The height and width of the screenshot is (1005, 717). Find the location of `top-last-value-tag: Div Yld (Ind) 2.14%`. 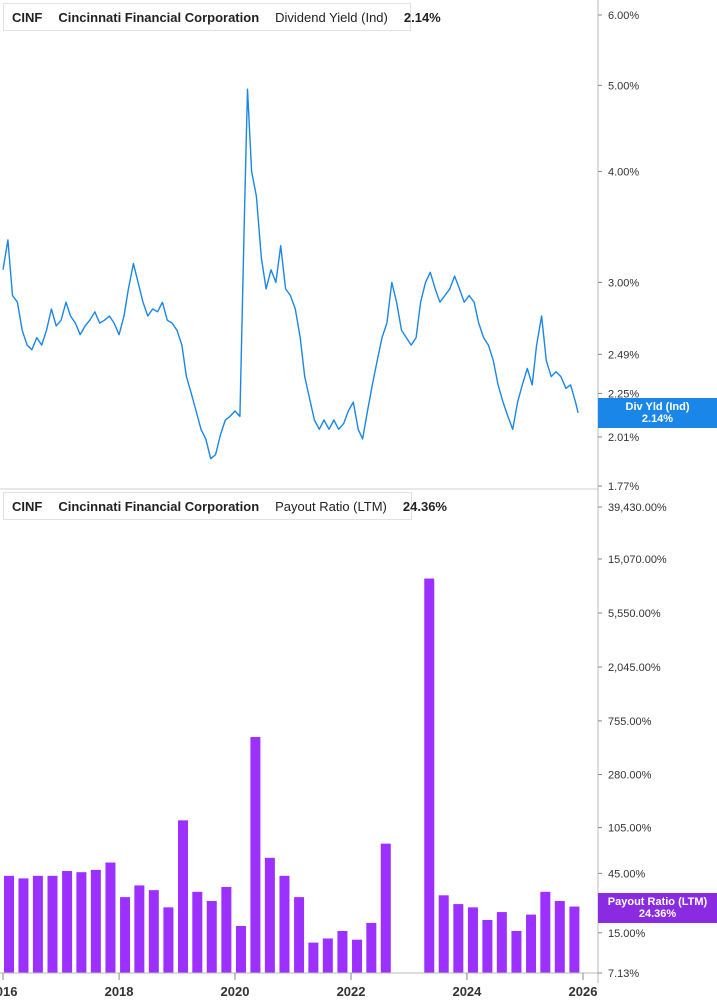

top-last-value-tag: Div Yld (Ind) 2.14% is located at coordinates (657, 413).